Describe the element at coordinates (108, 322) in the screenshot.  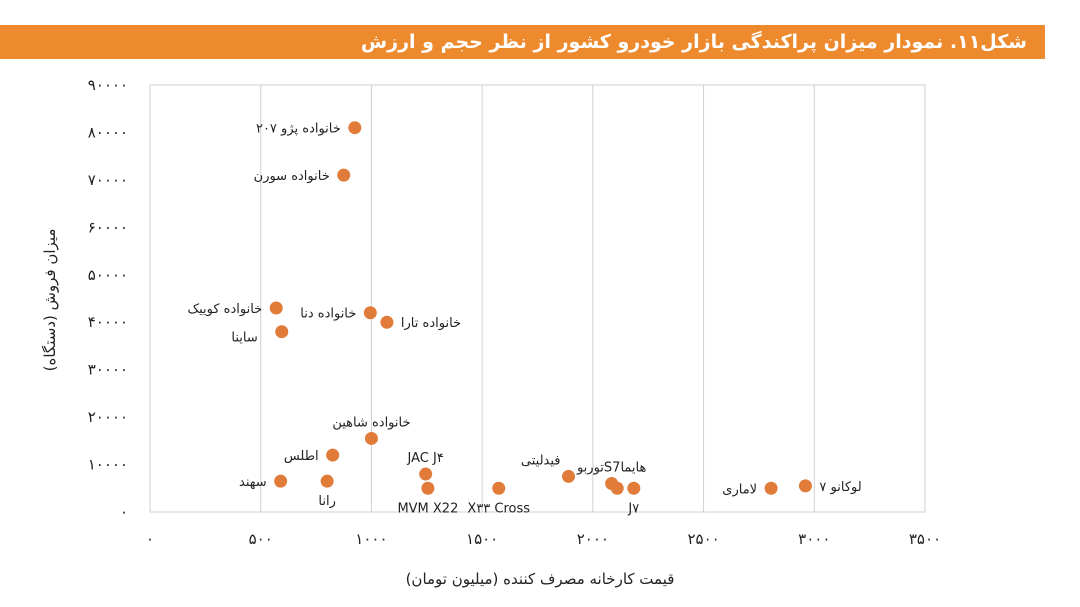
I see `y-tick-label: ۴۰۰۰۰` at that location.